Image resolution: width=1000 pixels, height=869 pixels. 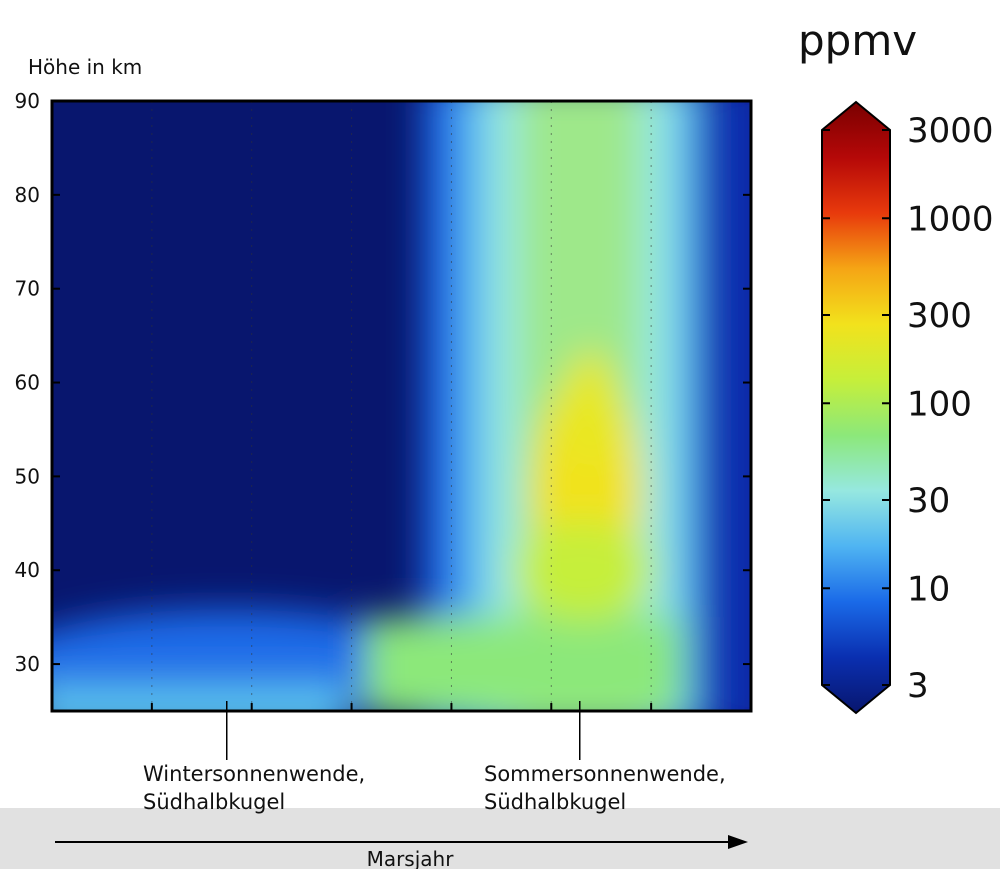 What do you see at coordinates (27, 476) in the screenshot?
I see `y-tick-label: 50` at bounding box center [27, 476].